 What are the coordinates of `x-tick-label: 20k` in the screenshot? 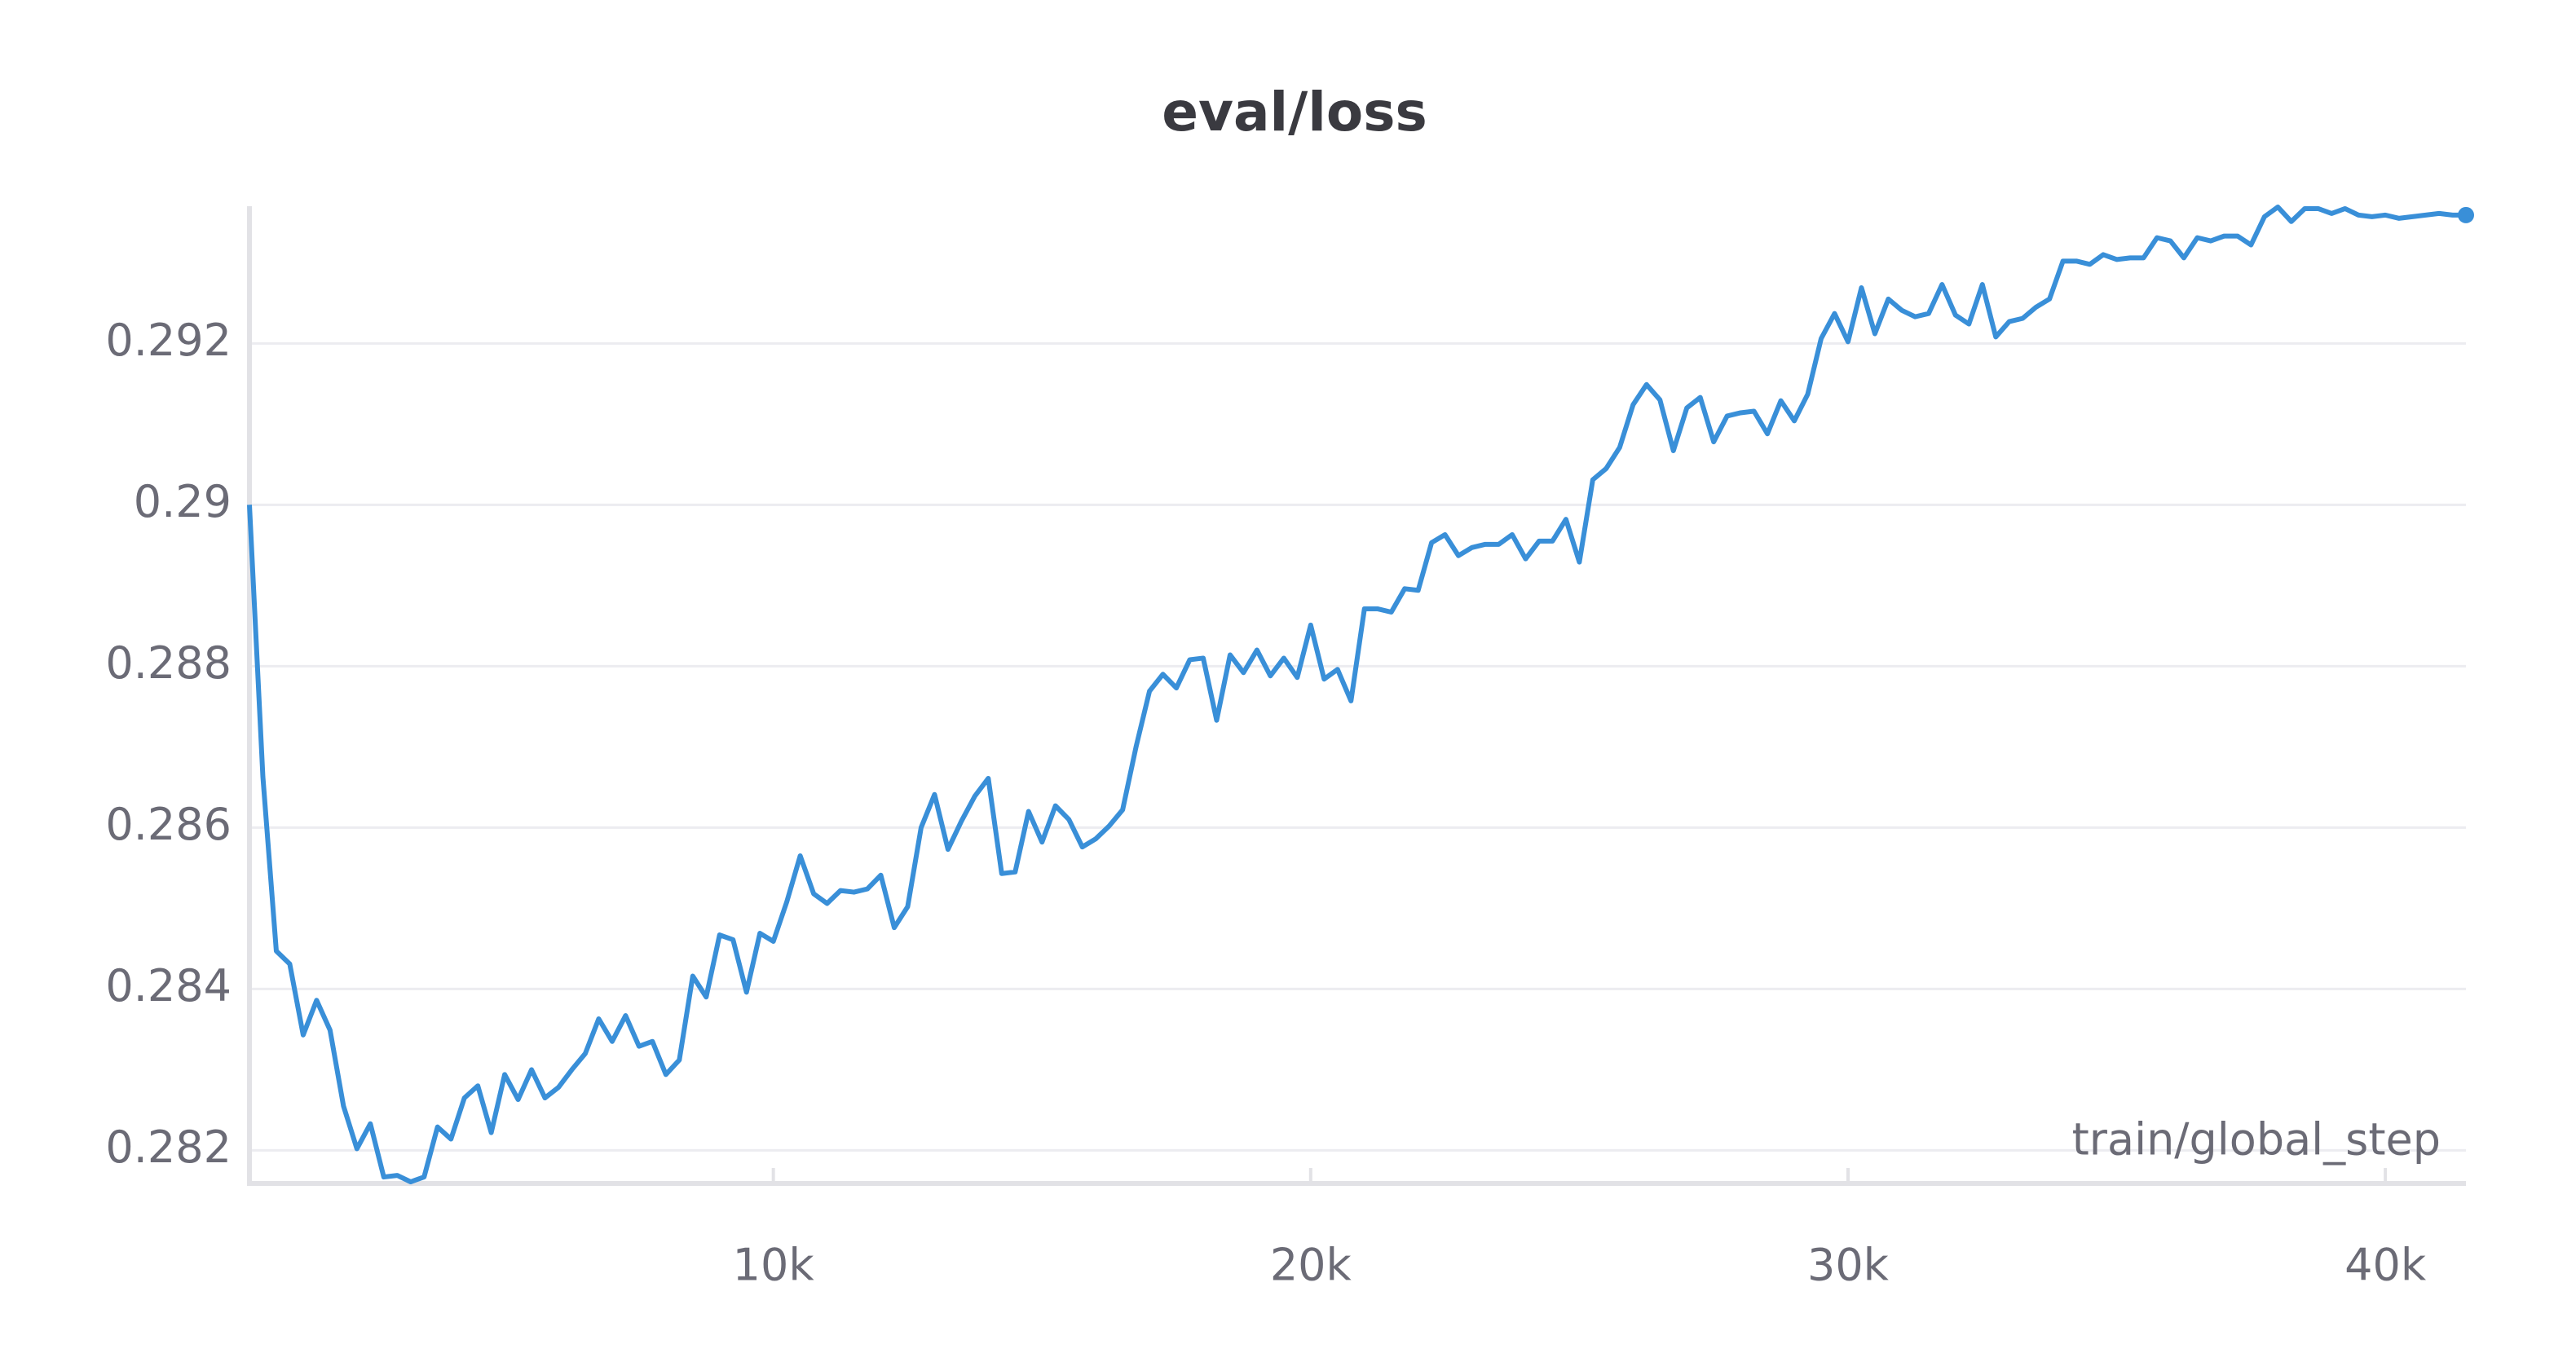 It's located at (1311, 1265).